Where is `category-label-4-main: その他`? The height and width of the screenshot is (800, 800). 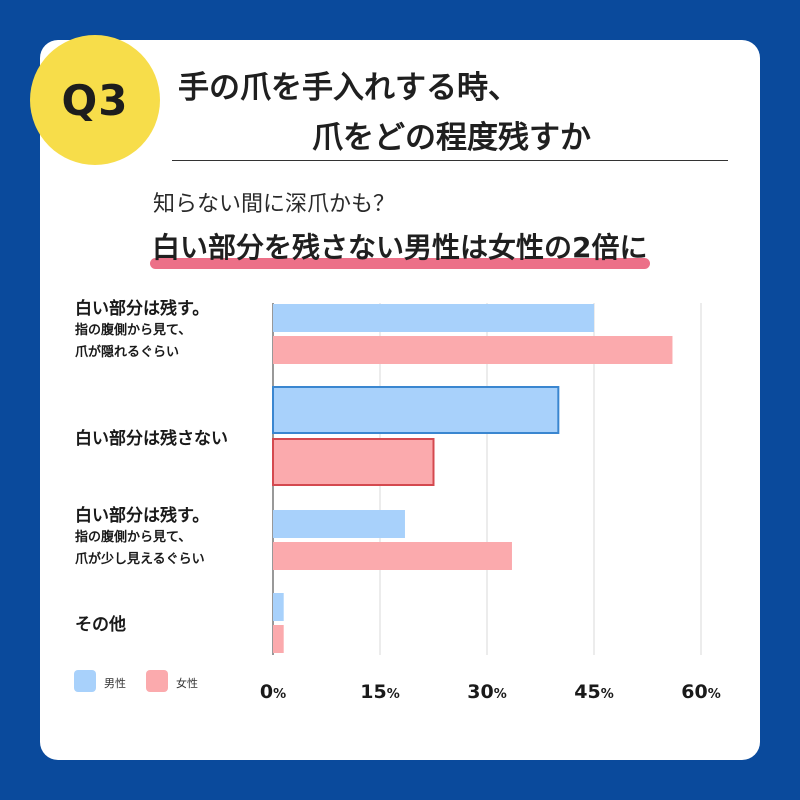
category-label-4-main: その他 is located at coordinates (100, 625).